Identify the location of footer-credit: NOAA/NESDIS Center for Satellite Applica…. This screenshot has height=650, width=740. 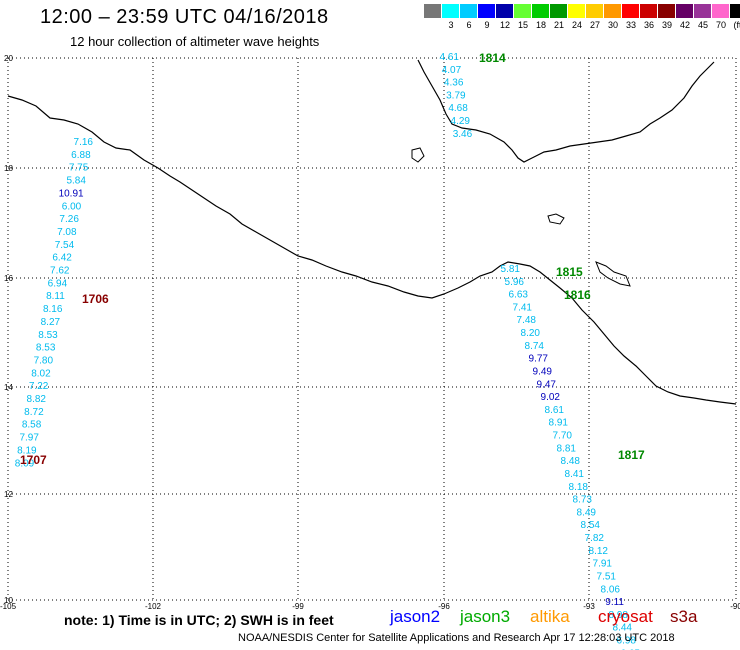
(456, 638).